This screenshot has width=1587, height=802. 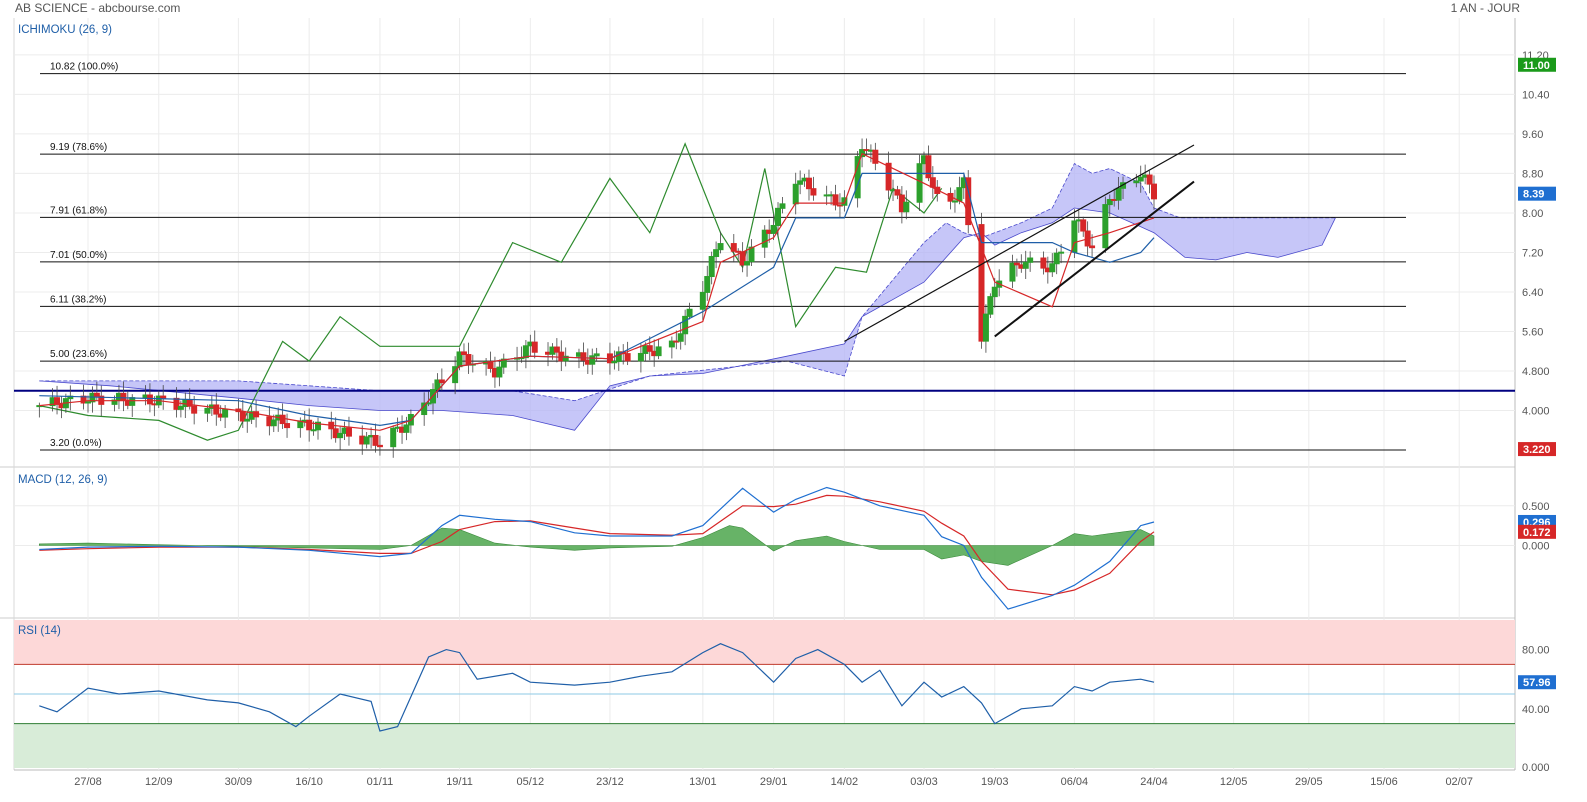 I want to click on y-tick-label: 6.40, so click(x=1532, y=293).